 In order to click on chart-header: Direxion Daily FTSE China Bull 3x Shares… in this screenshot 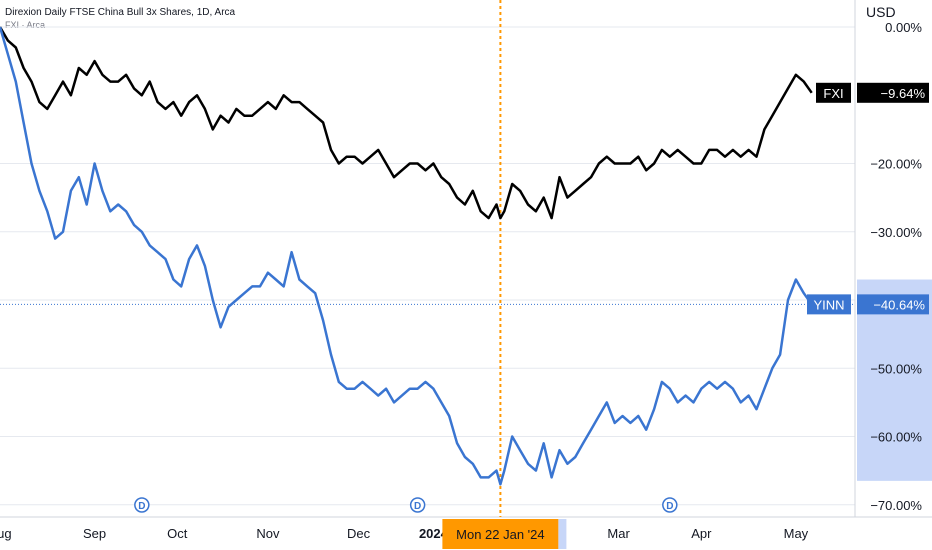, I will do `click(120, 19)`.